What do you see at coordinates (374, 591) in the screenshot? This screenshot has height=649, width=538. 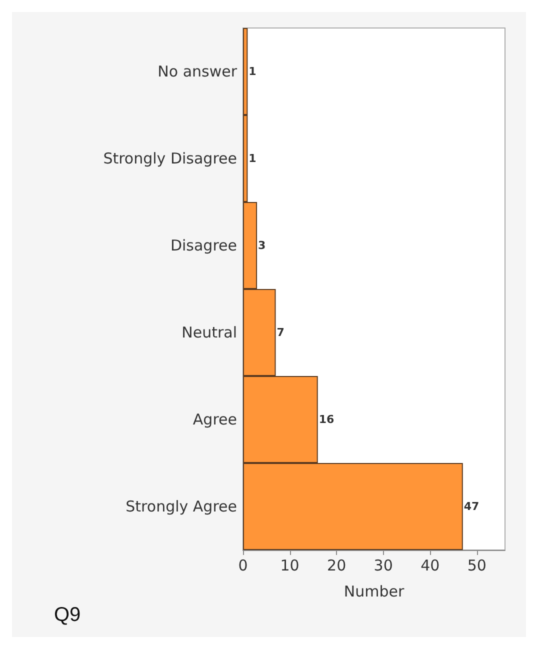 I see `x-axis-title: Number` at bounding box center [374, 591].